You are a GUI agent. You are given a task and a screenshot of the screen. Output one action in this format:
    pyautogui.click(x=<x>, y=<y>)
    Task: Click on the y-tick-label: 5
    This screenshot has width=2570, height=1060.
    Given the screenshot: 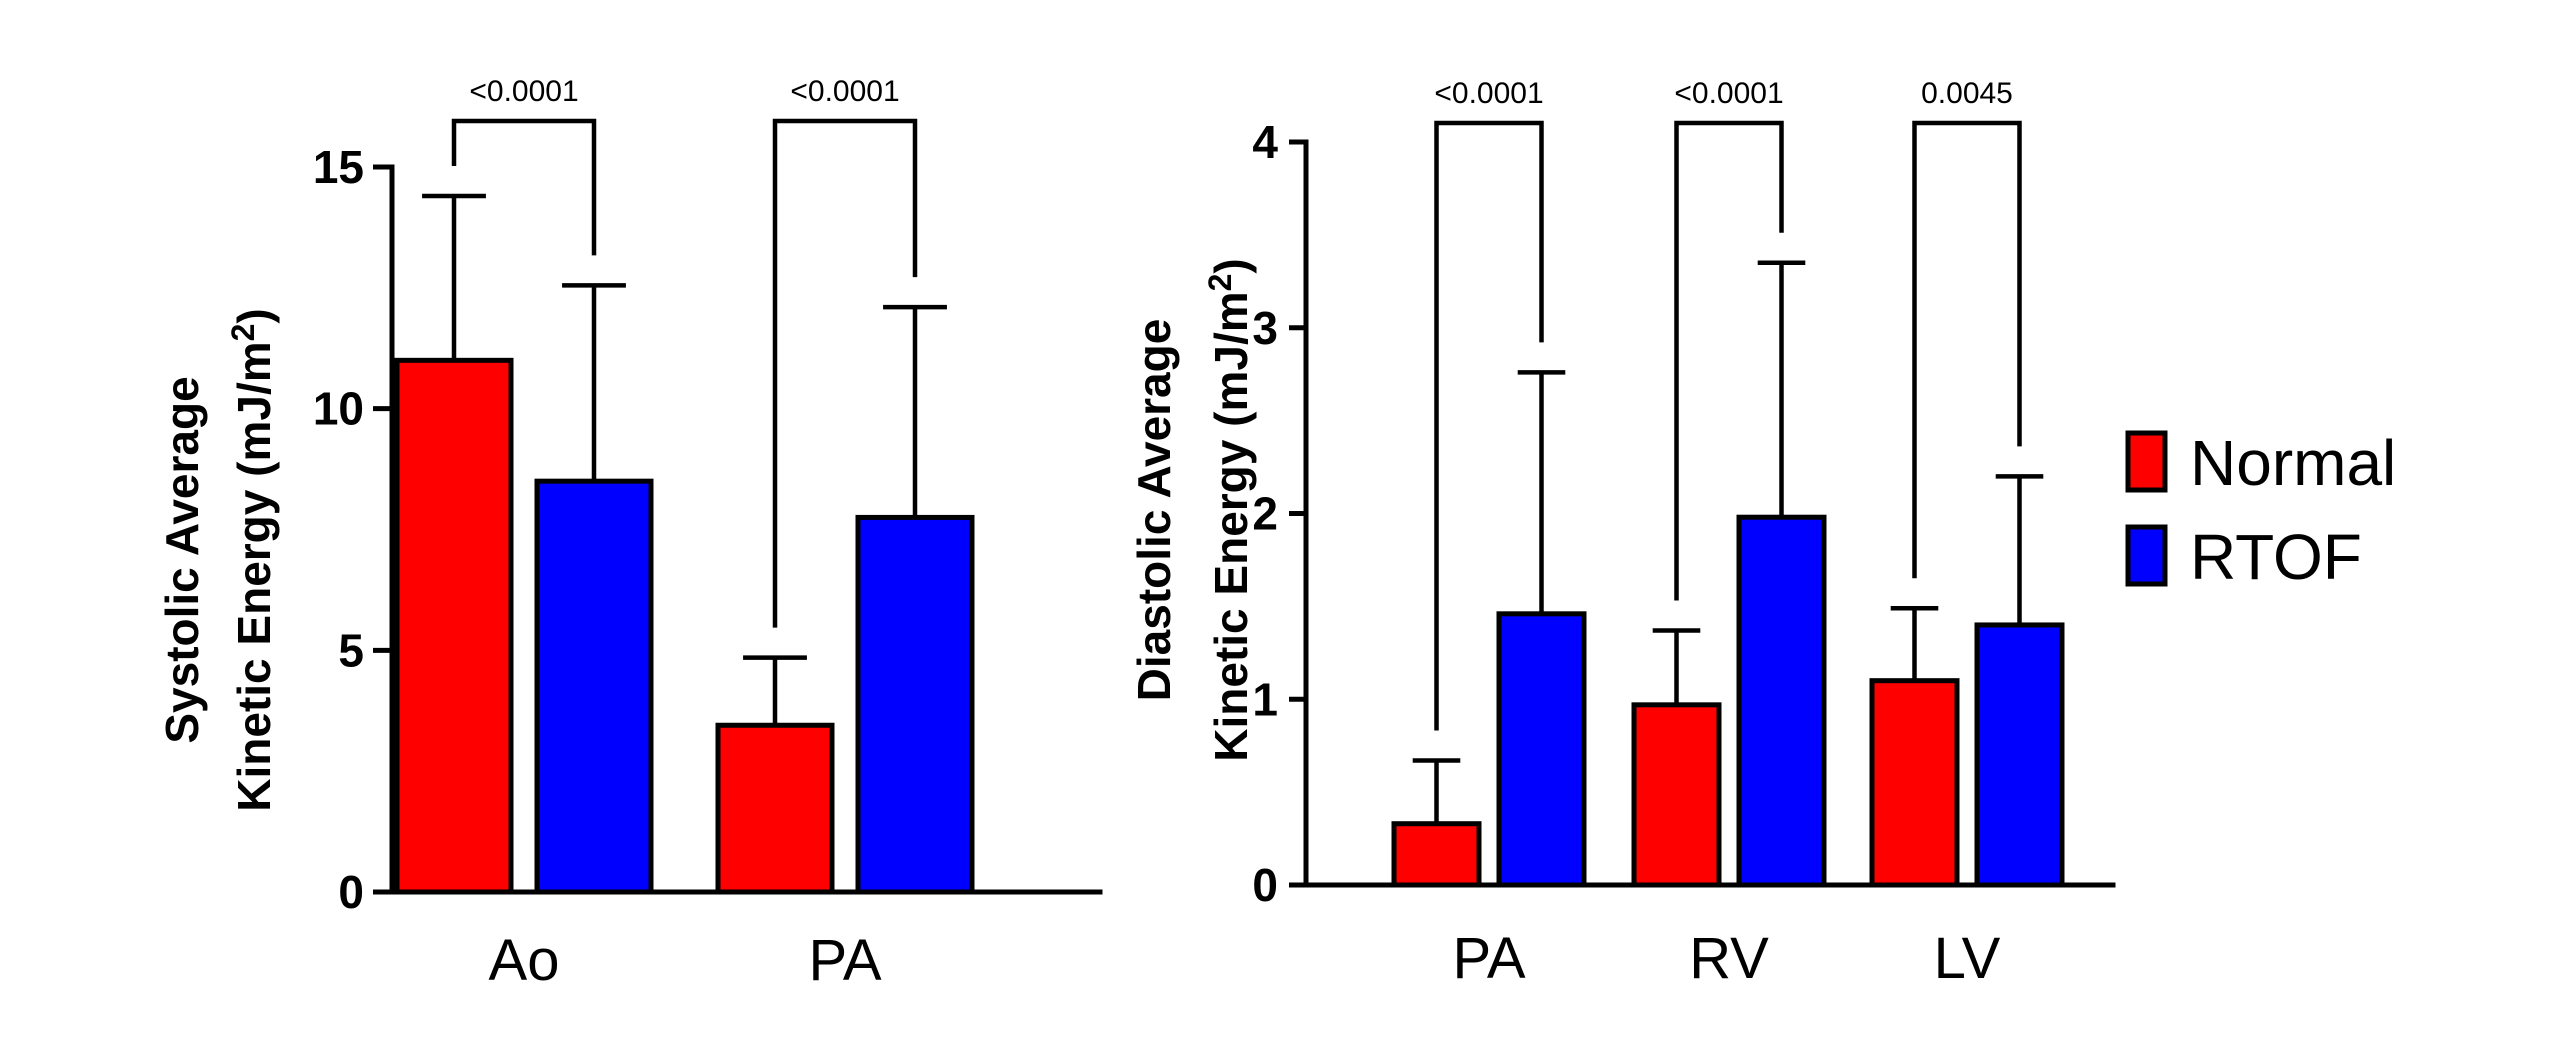 What is the action you would take?
    pyautogui.click(x=351, y=650)
    